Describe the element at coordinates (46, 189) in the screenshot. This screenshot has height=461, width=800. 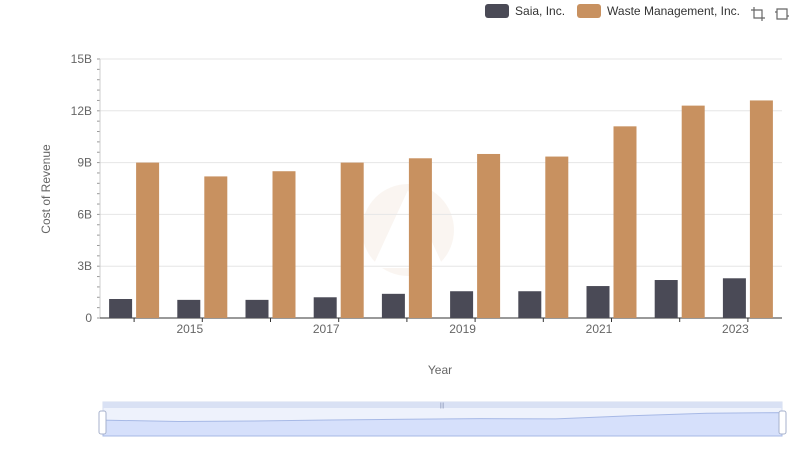
I see `y-axis-title: Cost of Revenue` at that location.